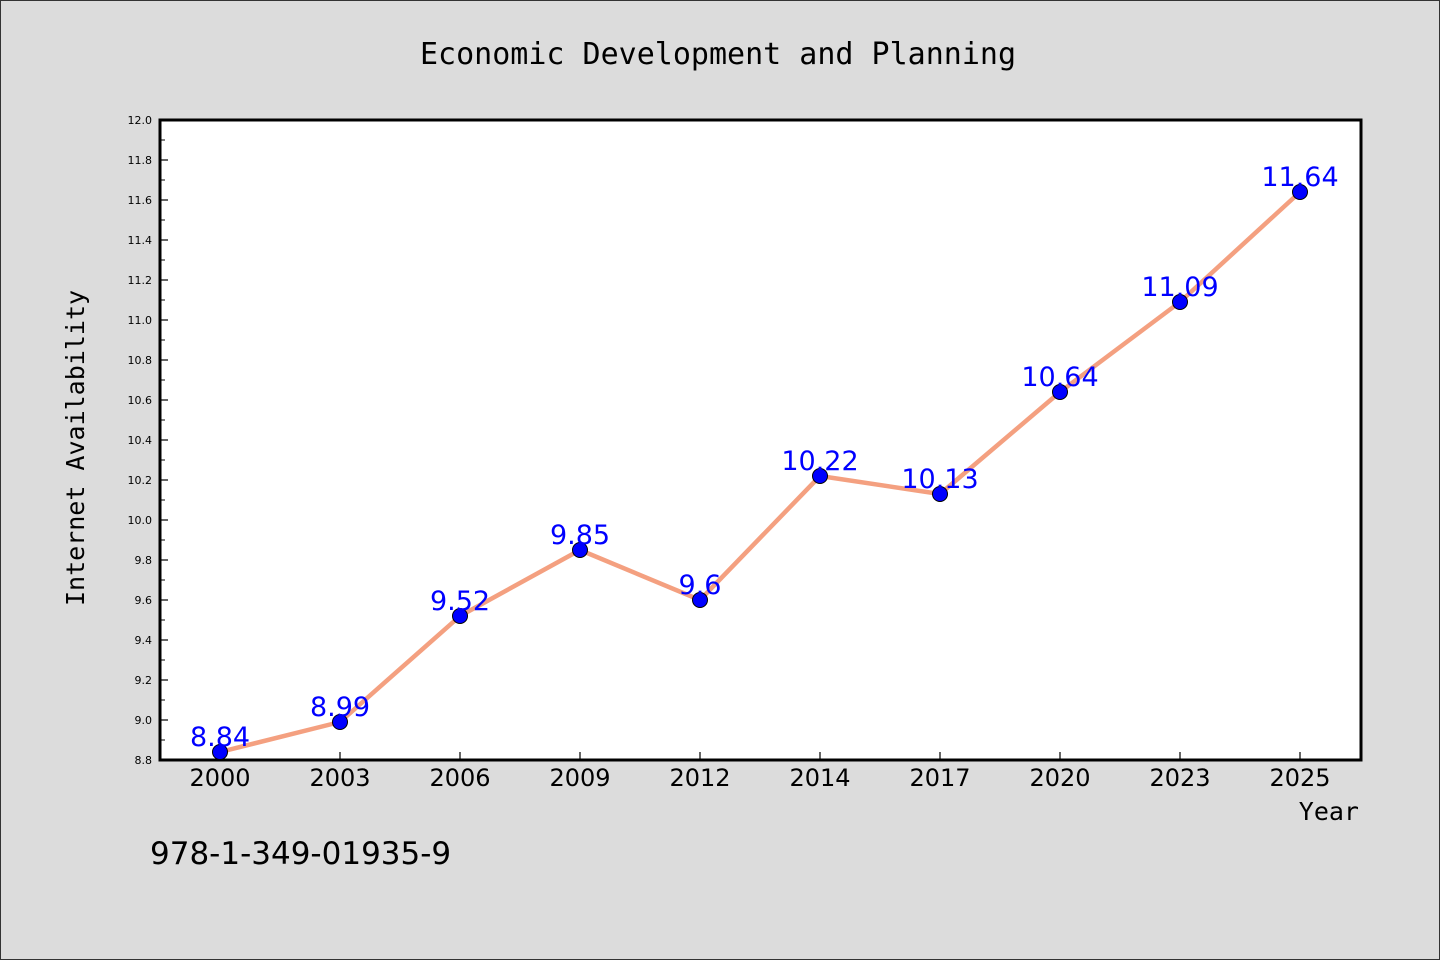 The image size is (1440, 960). What do you see at coordinates (140, 480) in the screenshot?
I see `y-tick-label: 10.2` at bounding box center [140, 480].